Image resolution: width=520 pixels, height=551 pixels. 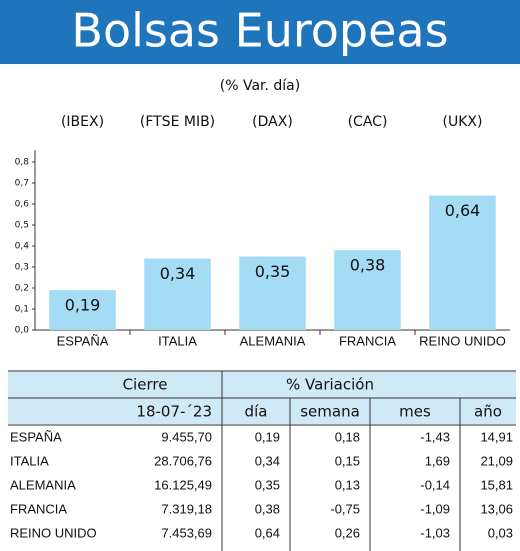 What do you see at coordinates (435, 484) in the screenshot?
I see `table-cell: -0,14` at bounding box center [435, 484].